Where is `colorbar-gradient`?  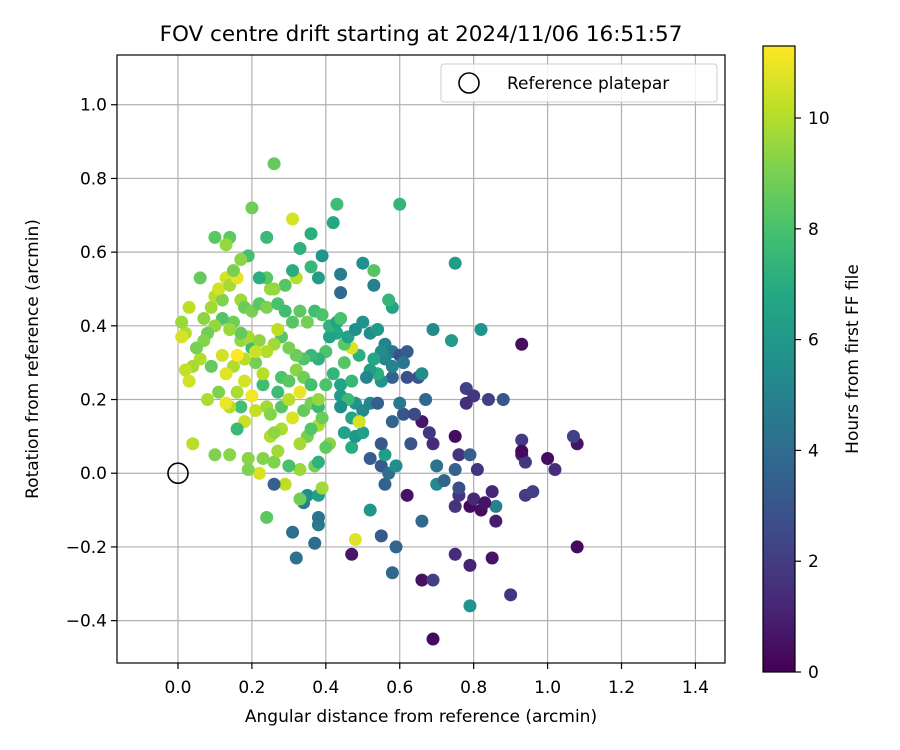 colorbar-gradient is located at coordinates (779, 359).